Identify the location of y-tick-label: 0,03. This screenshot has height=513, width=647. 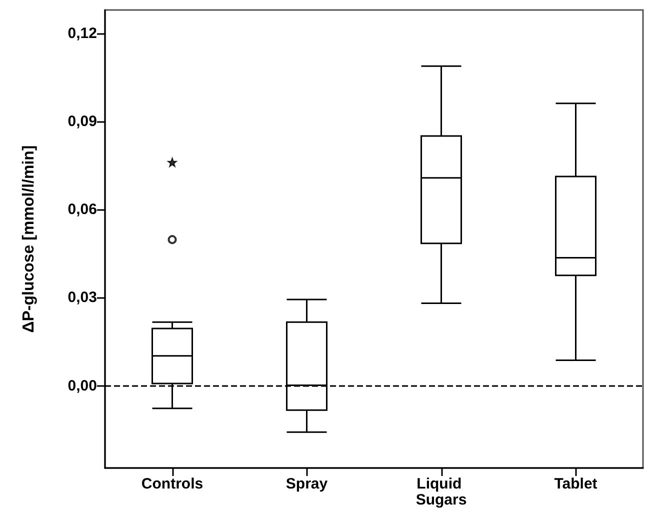
(82, 297).